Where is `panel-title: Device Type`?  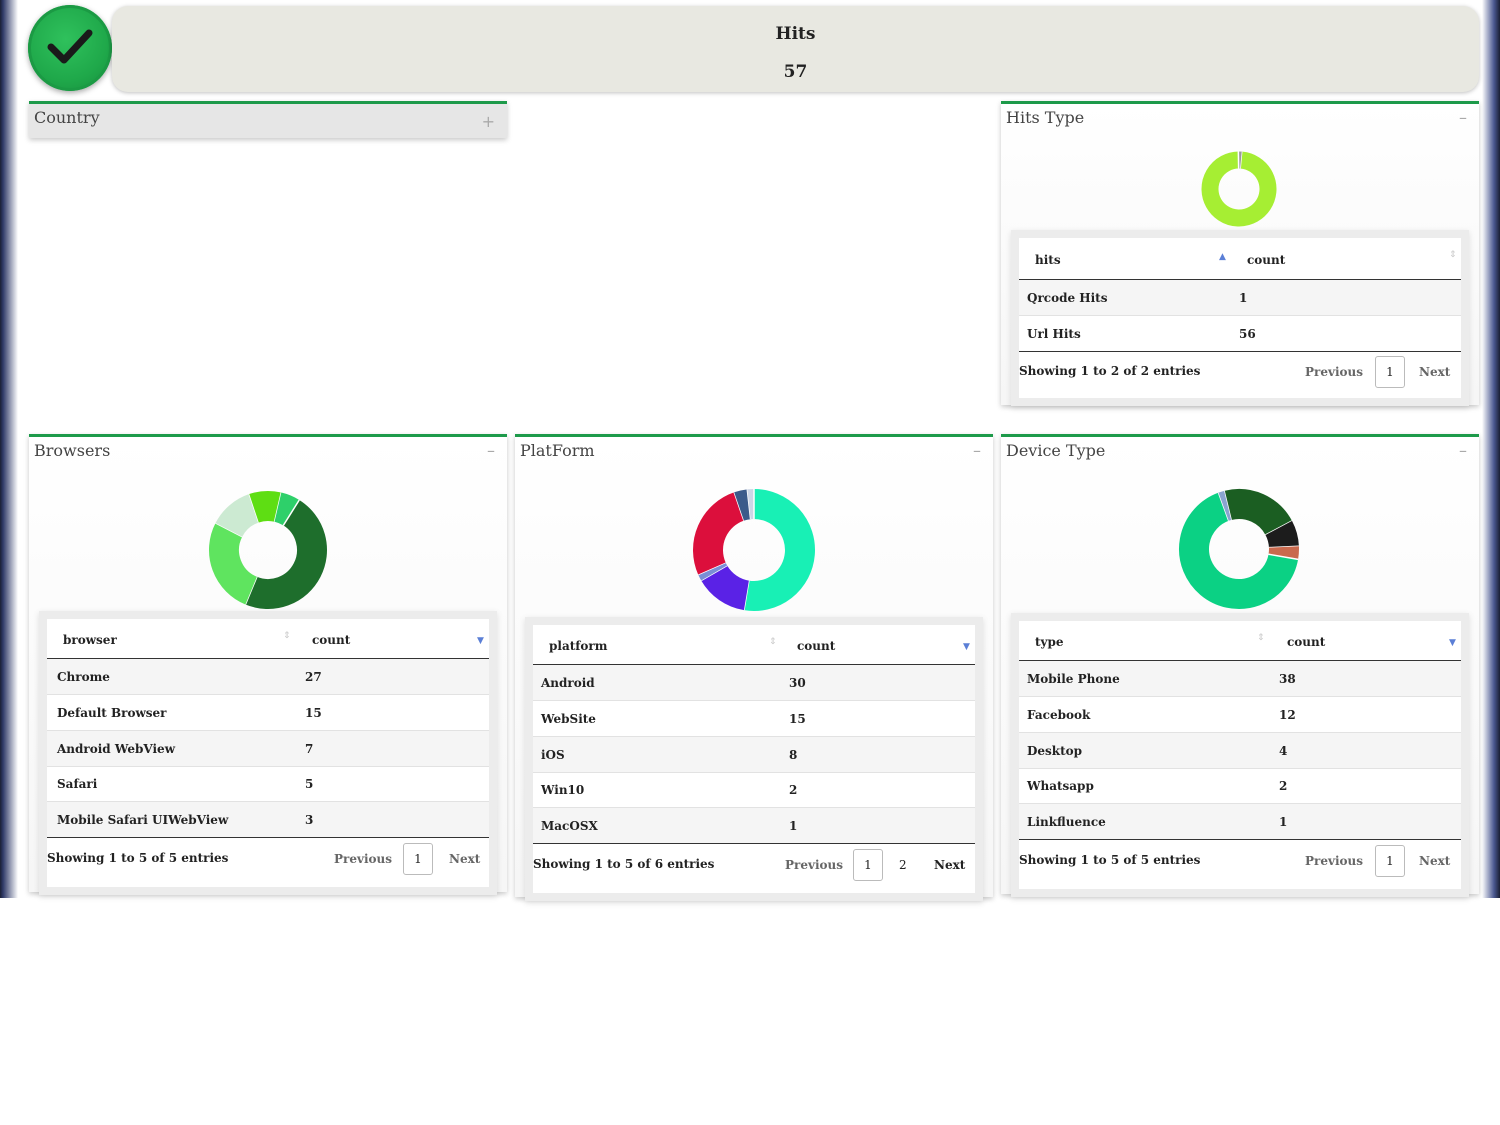 panel-title: Device Type is located at coordinates (1056, 450).